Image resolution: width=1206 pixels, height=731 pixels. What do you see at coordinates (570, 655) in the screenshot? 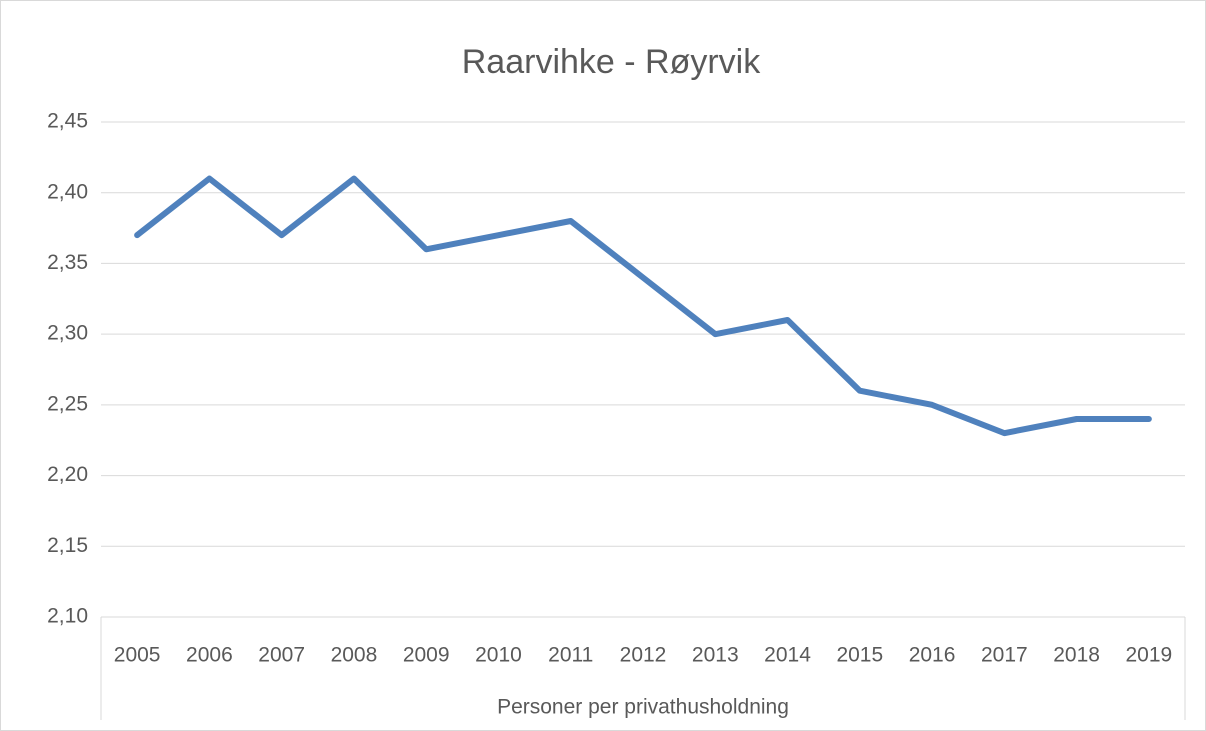
I see `x-tick-label: 2011` at bounding box center [570, 655].